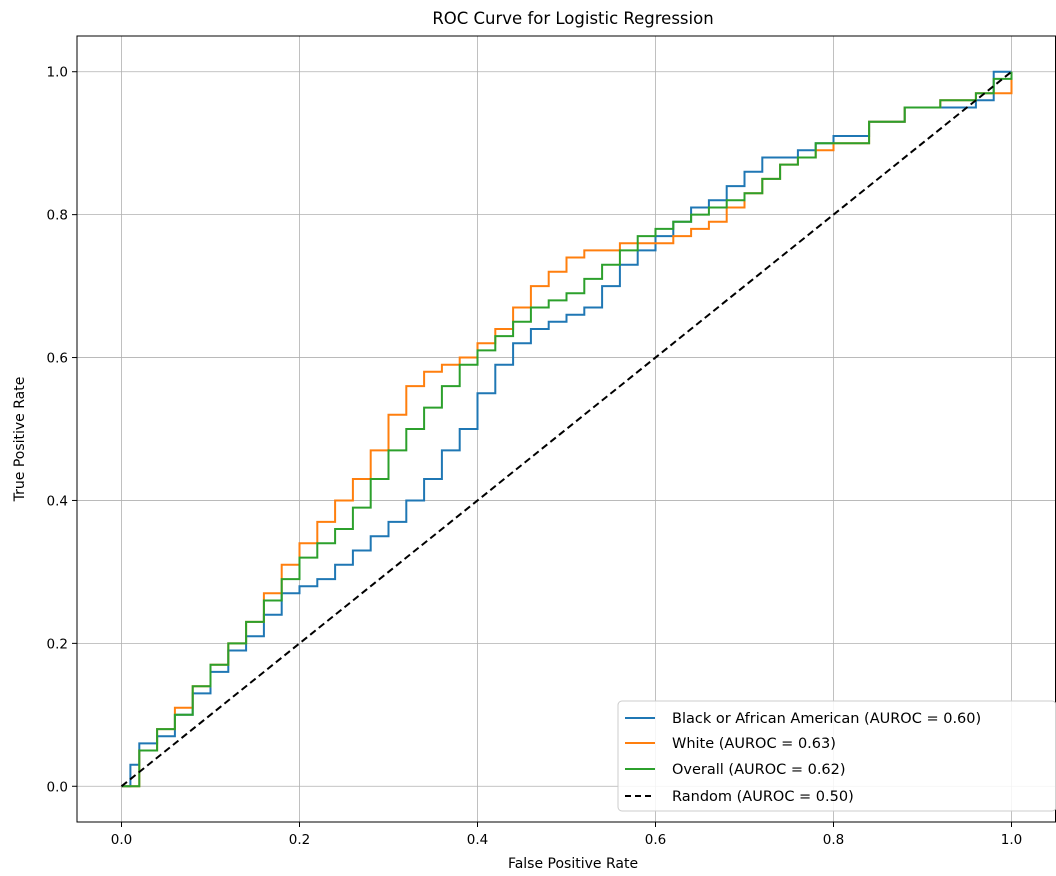  Describe the element at coordinates (20, 440) in the screenshot. I see `y-axis-label: True Positive Rate` at that location.